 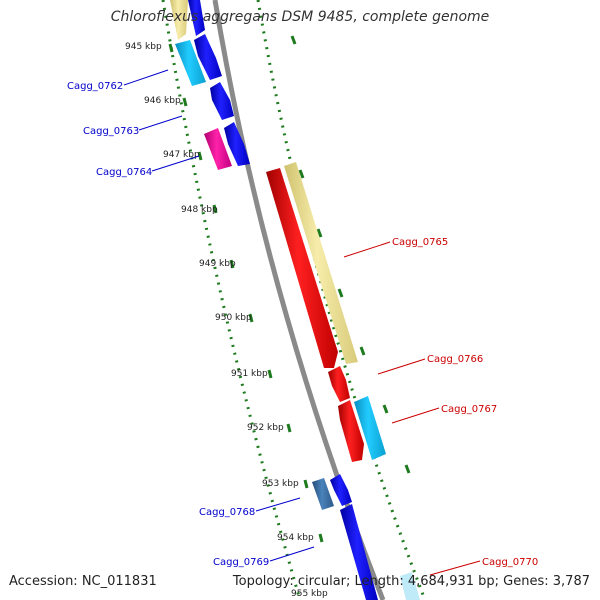 I want to click on gene-label-cagg-0762: Cagg_0762, so click(x=95, y=86).